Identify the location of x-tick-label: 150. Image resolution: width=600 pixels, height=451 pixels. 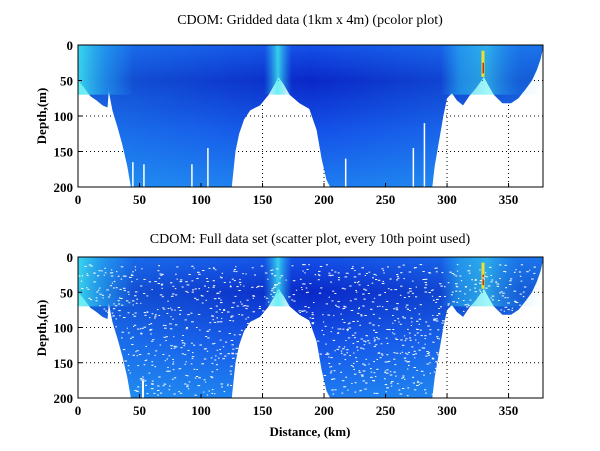
(263, 410).